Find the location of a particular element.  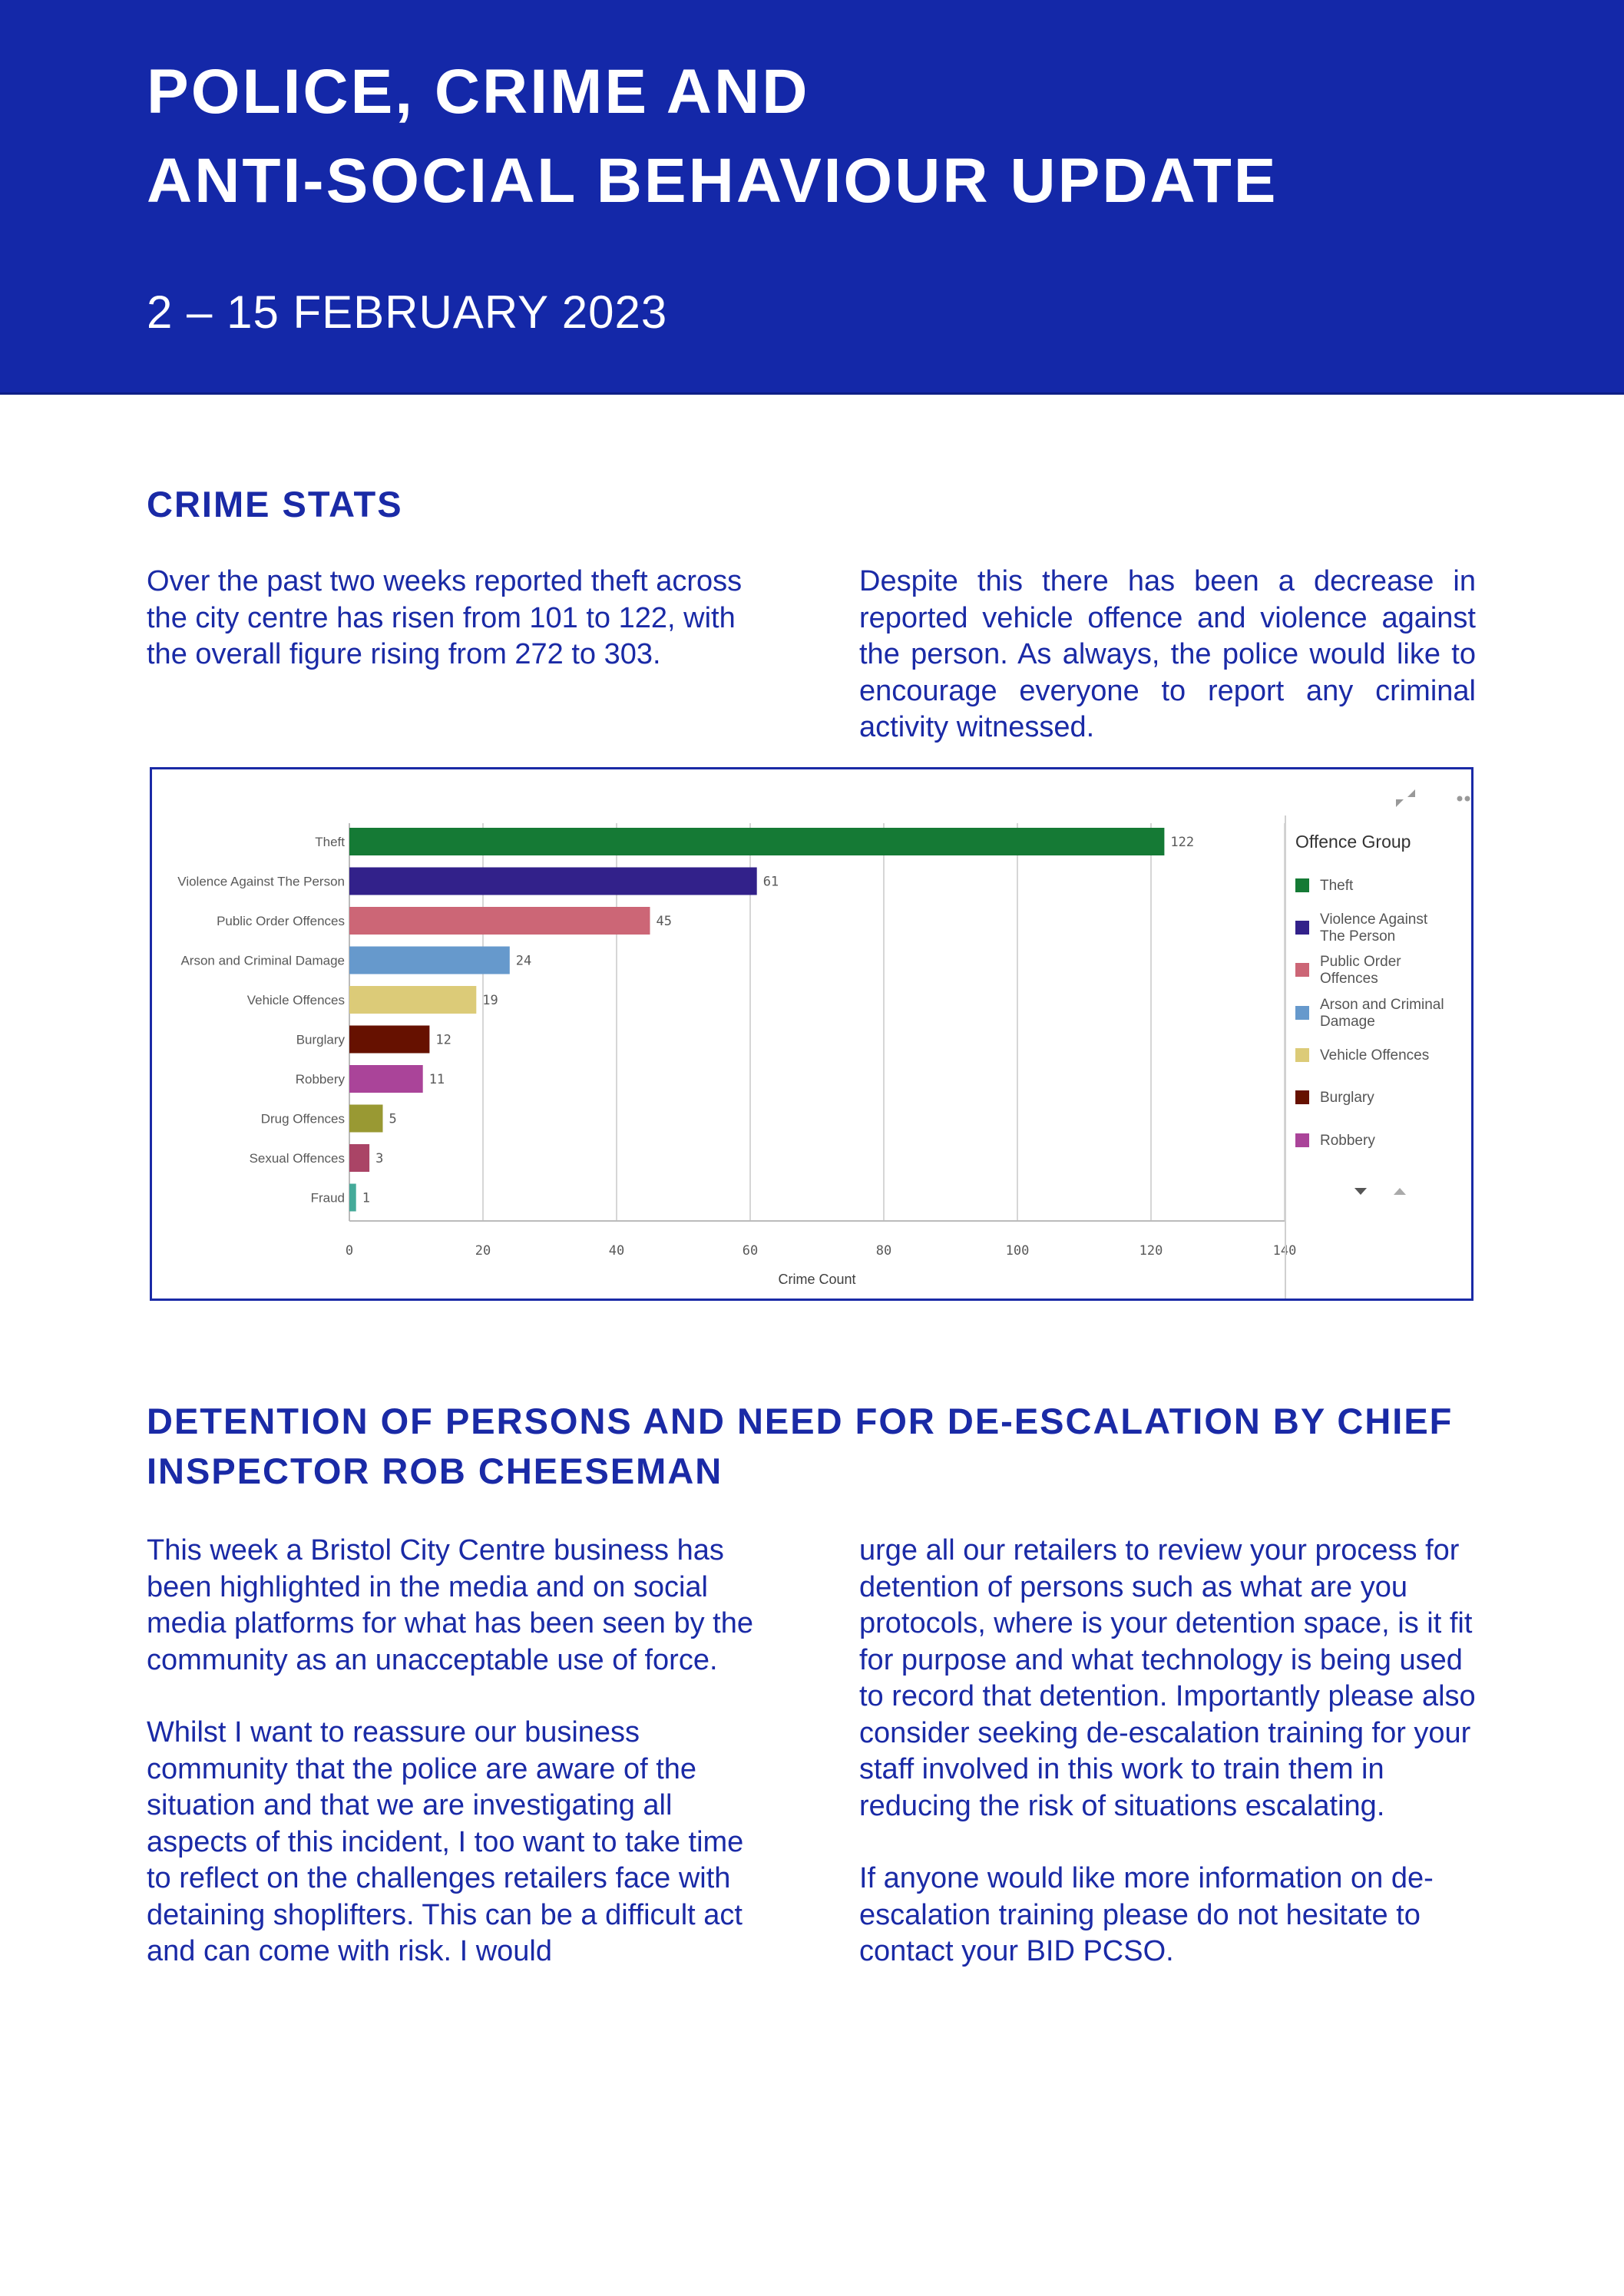

bar-vehicle-offences is located at coordinates (413, 1000).